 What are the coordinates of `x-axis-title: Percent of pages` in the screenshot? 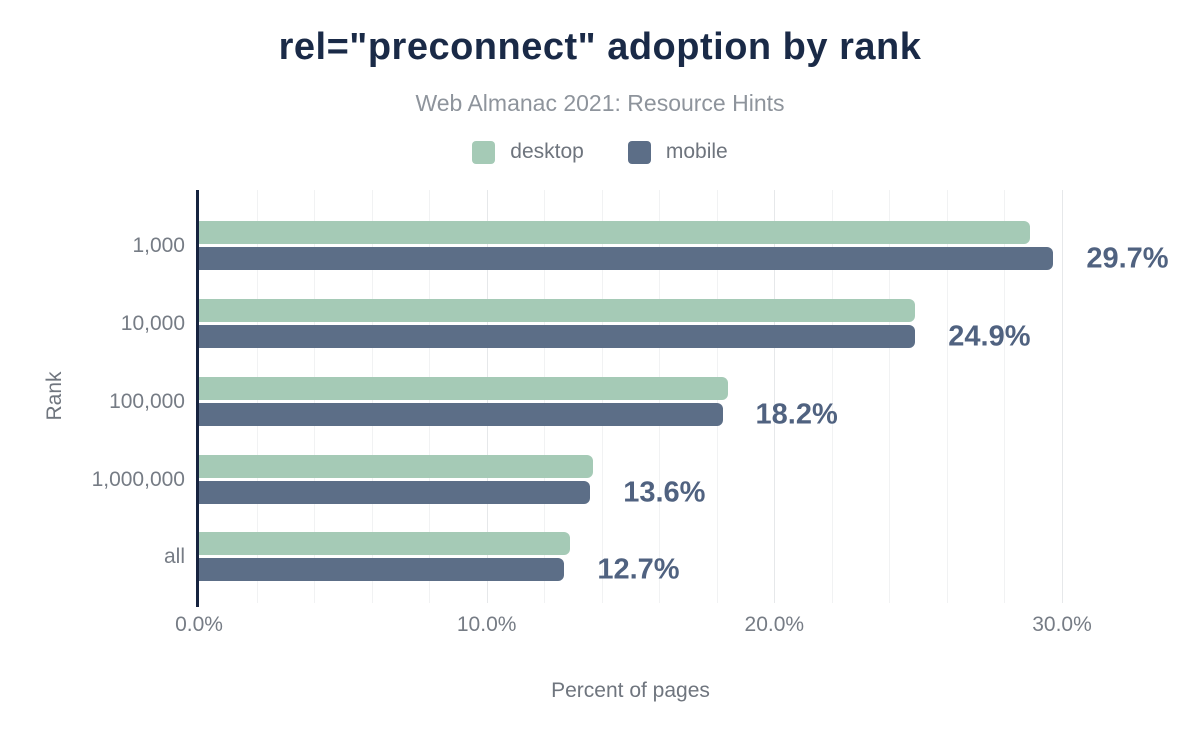 It's located at (630, 690).